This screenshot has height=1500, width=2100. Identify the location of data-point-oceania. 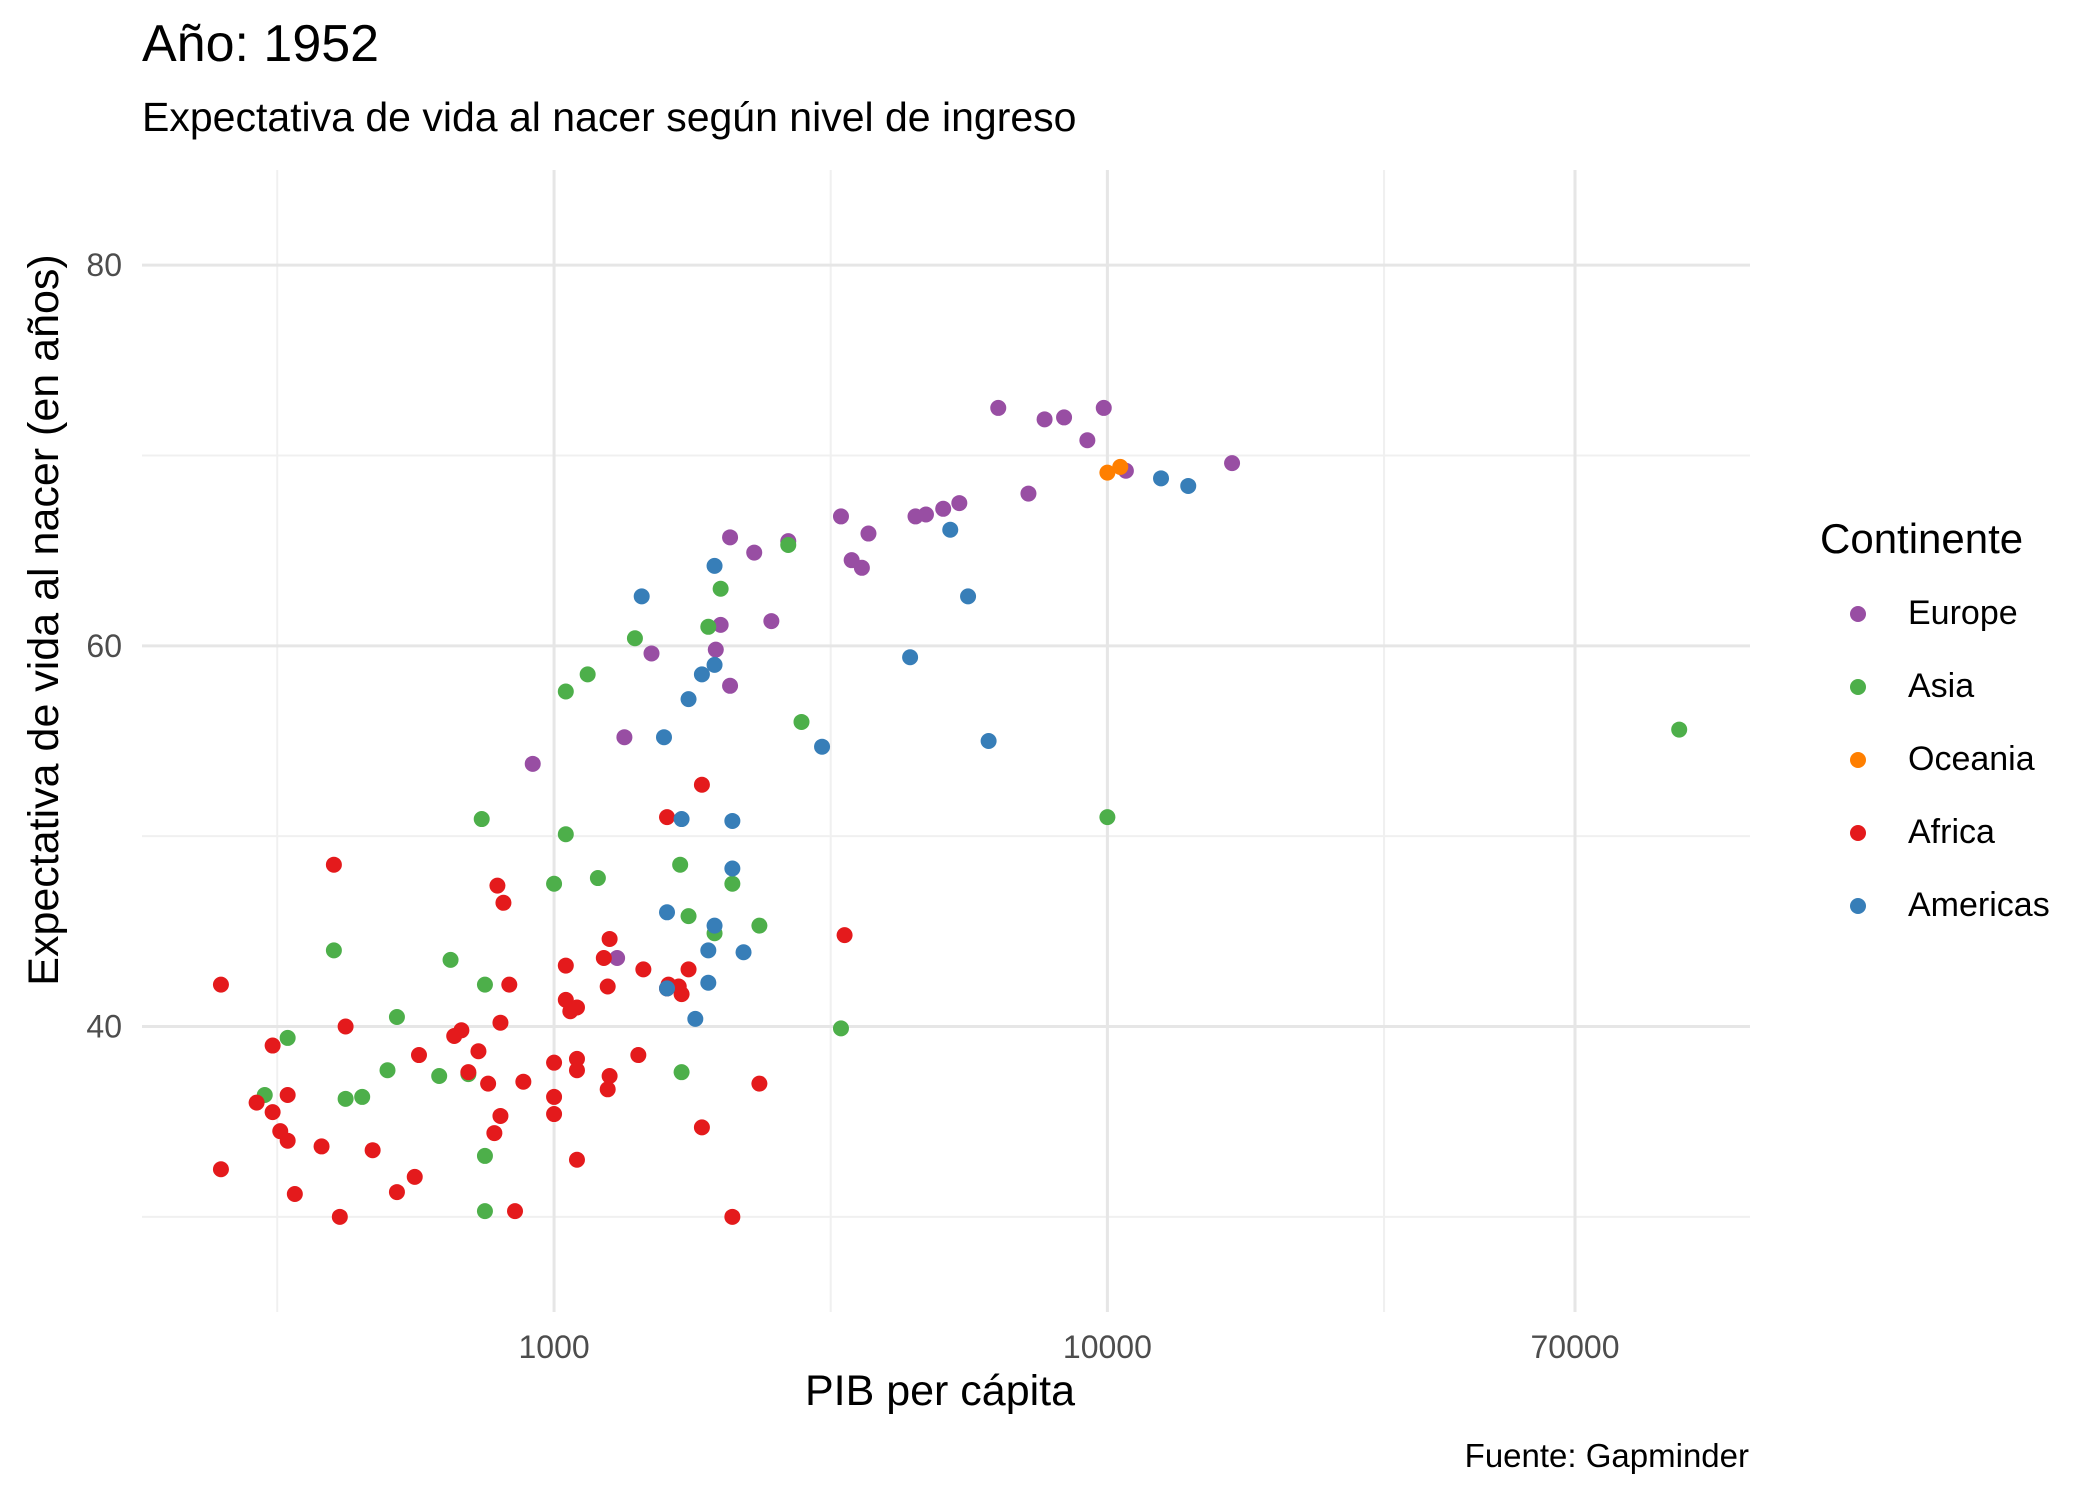
(1120, 466).